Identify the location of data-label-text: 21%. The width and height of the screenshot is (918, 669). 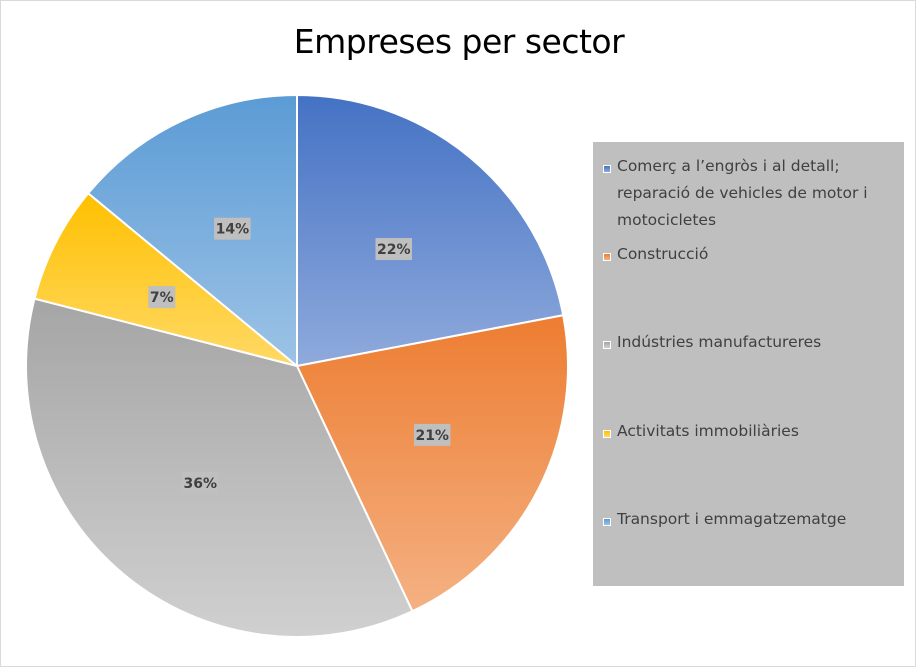
(432, 436).